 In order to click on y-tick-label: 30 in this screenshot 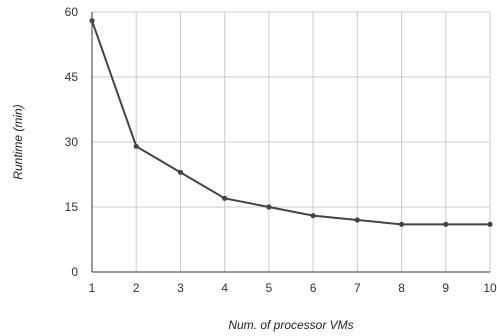, I will do `click(72, 142)`.